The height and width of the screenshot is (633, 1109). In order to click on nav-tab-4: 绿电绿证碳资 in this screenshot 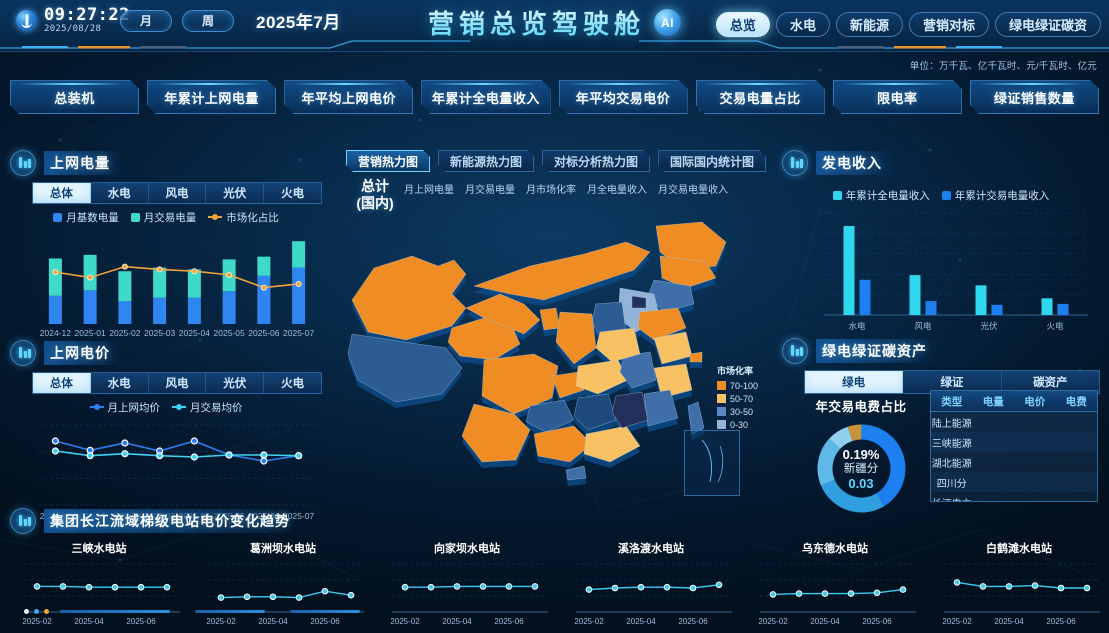, I will do `click(1047, 24)`.